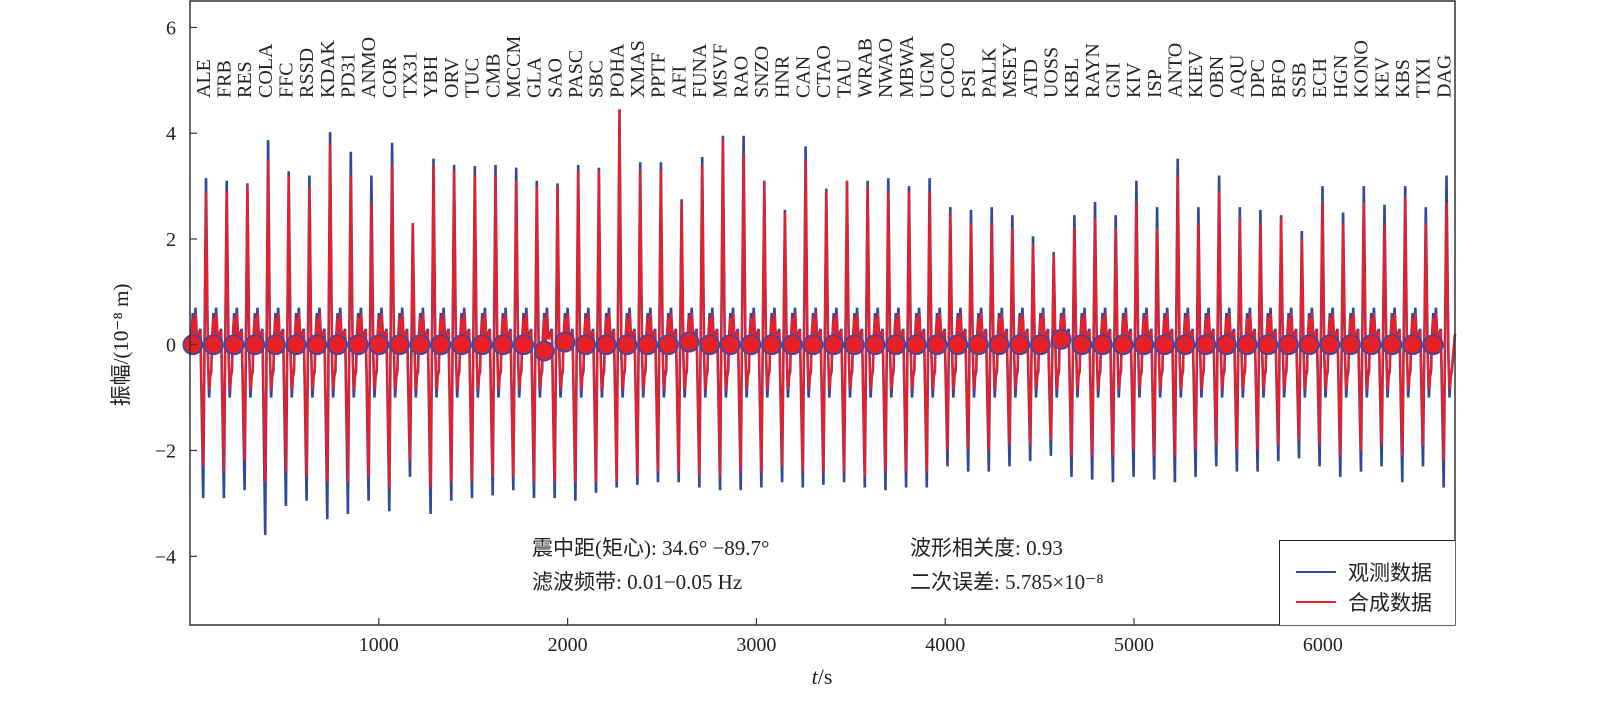  Describe the element at coordinates (1300, 80) in the screenshot. I see `station-label: SSB` at that location.